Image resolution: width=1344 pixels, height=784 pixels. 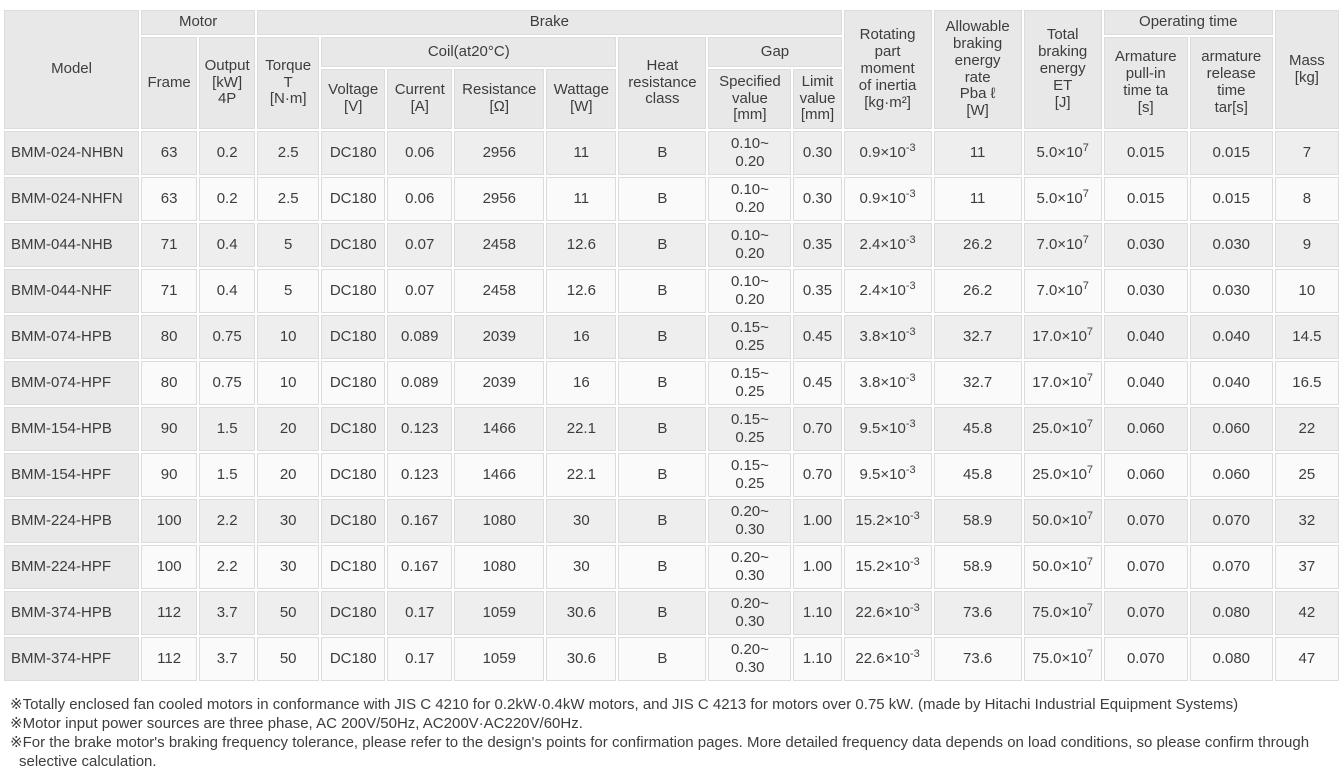 I want to click on model-cell: BMM-024-NHBN, so click(x=72, y=153).